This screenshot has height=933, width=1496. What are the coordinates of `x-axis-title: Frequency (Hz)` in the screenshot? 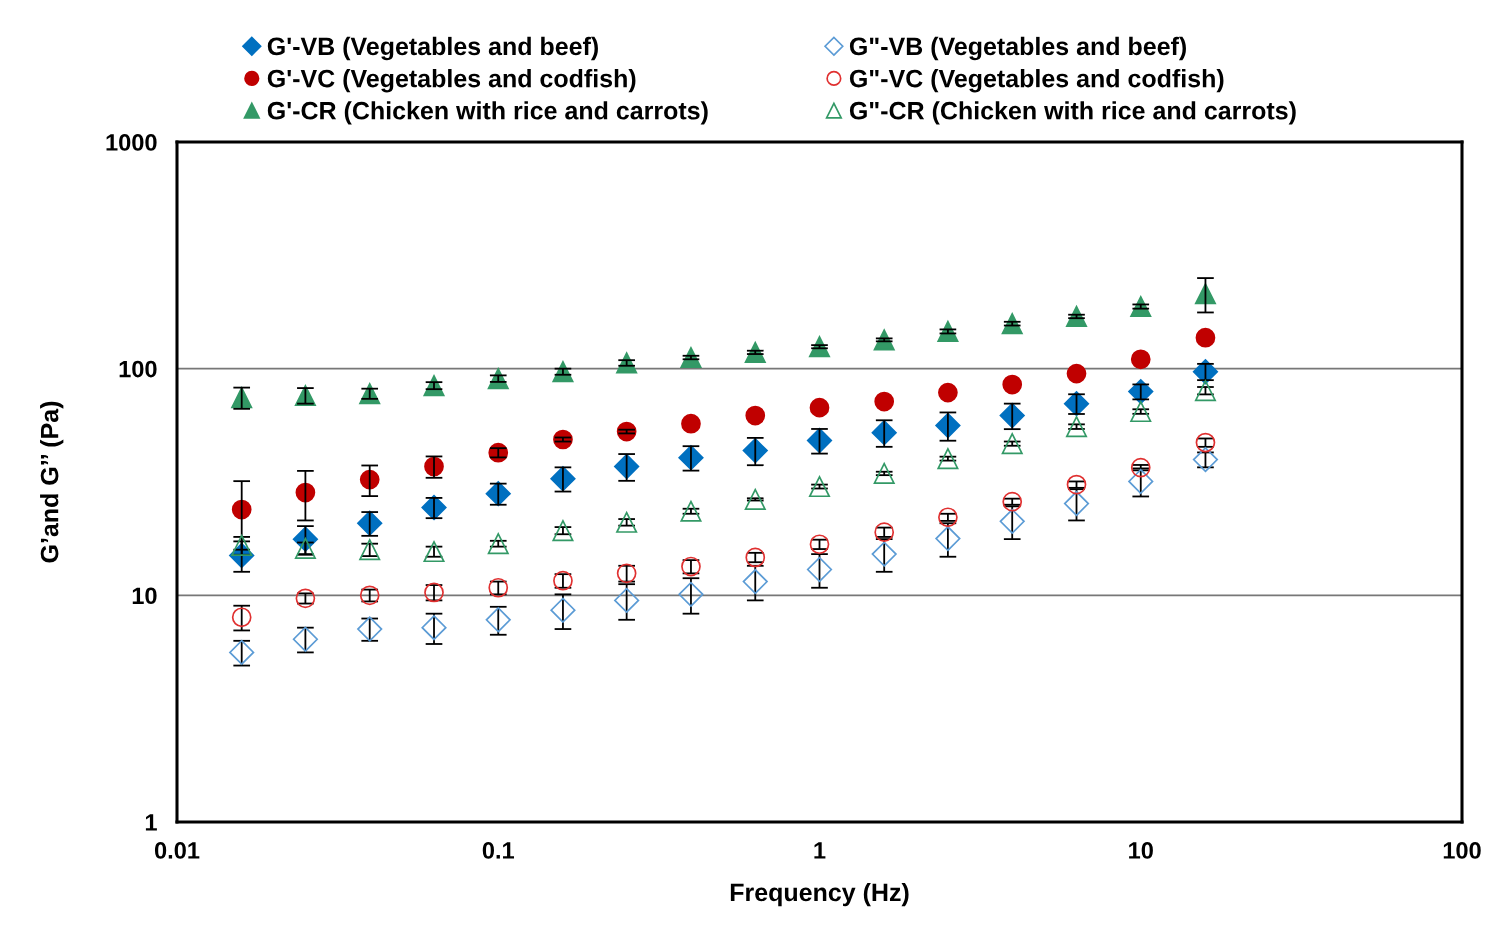 It's located at (819, 894).